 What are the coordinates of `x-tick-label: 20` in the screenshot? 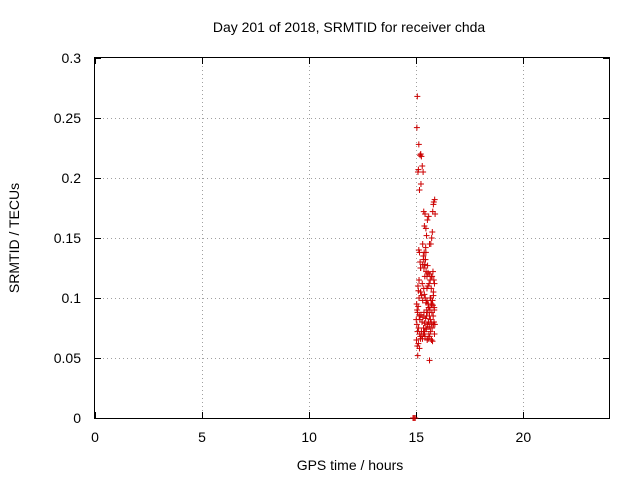 It's located at (524, 437).